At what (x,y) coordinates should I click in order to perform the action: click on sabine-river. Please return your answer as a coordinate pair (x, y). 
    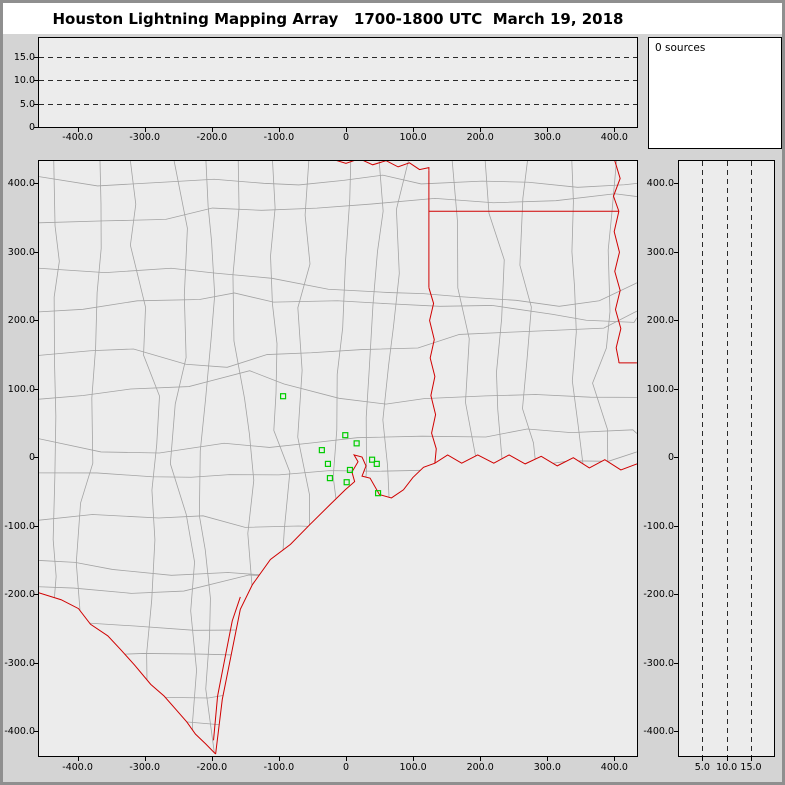
    Looking at the image, I should click on (432, 375).